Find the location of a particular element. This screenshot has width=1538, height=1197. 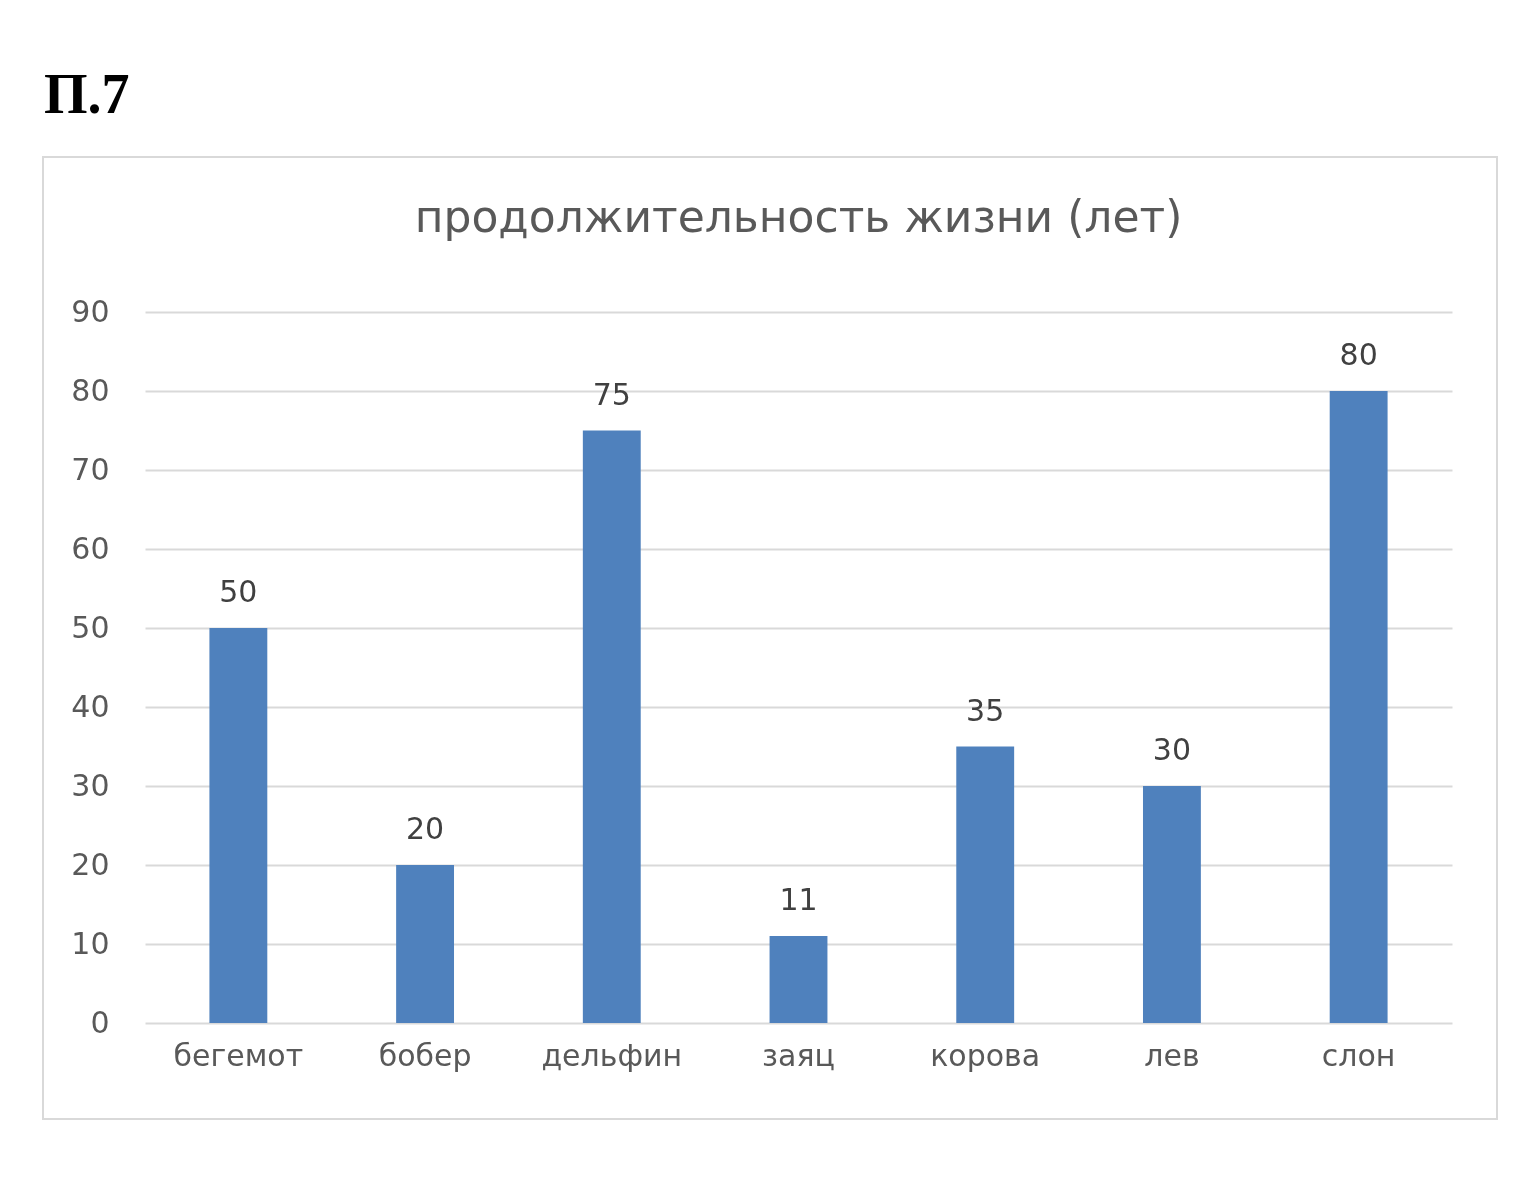

y-tick-label: 90 is located at coordinates (90, 311).